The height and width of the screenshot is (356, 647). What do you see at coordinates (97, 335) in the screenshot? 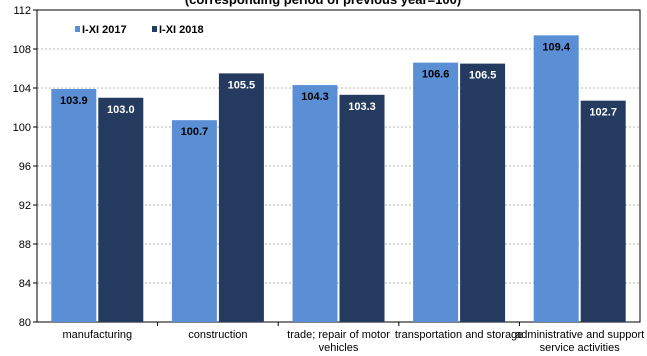
I see `category-label: manufacturing` at bounding box center [97, 335].